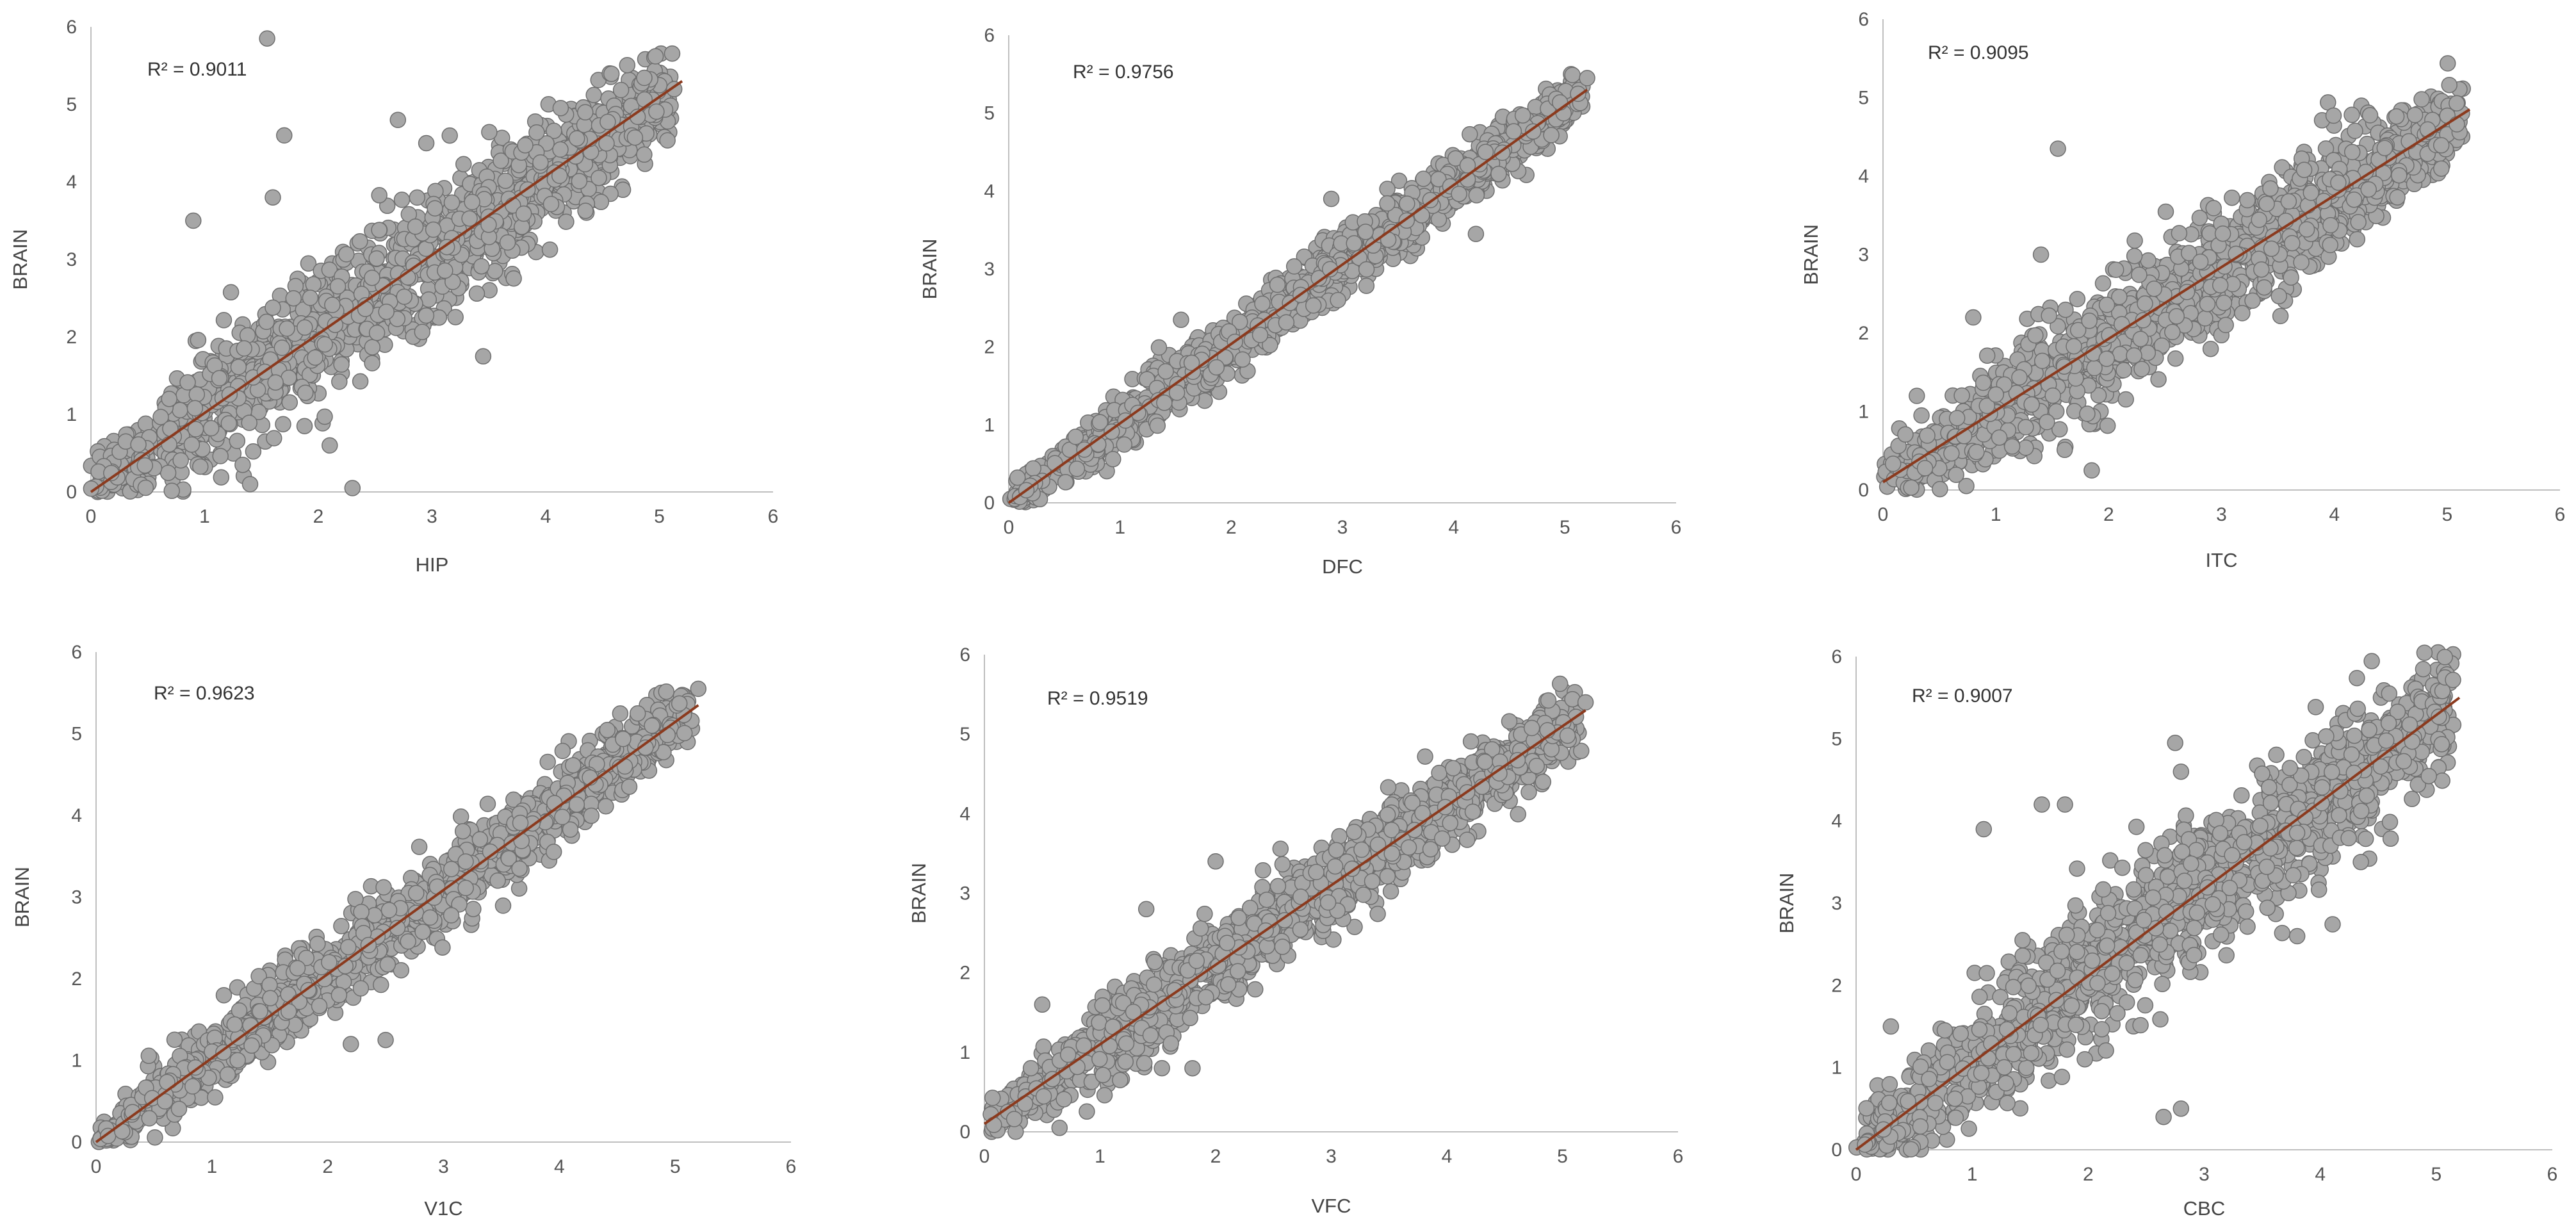  What do you see at coordinates (204, 693) in the screenshot?
I see `r-squared-label: R² = 0.9623` at bounding box center [204, 693].